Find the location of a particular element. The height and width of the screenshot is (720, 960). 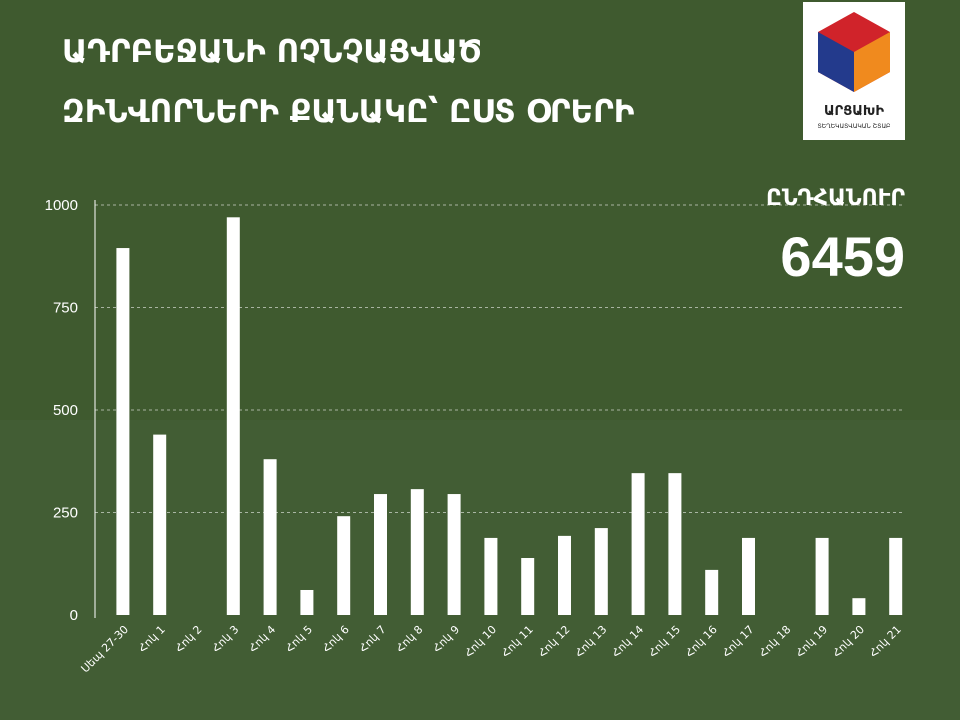

logo-subtitle: ՏԵՂԵԿԱՏՎԱԿԱՆ ՇՏԱԲ is located at coordinates (854, 126).